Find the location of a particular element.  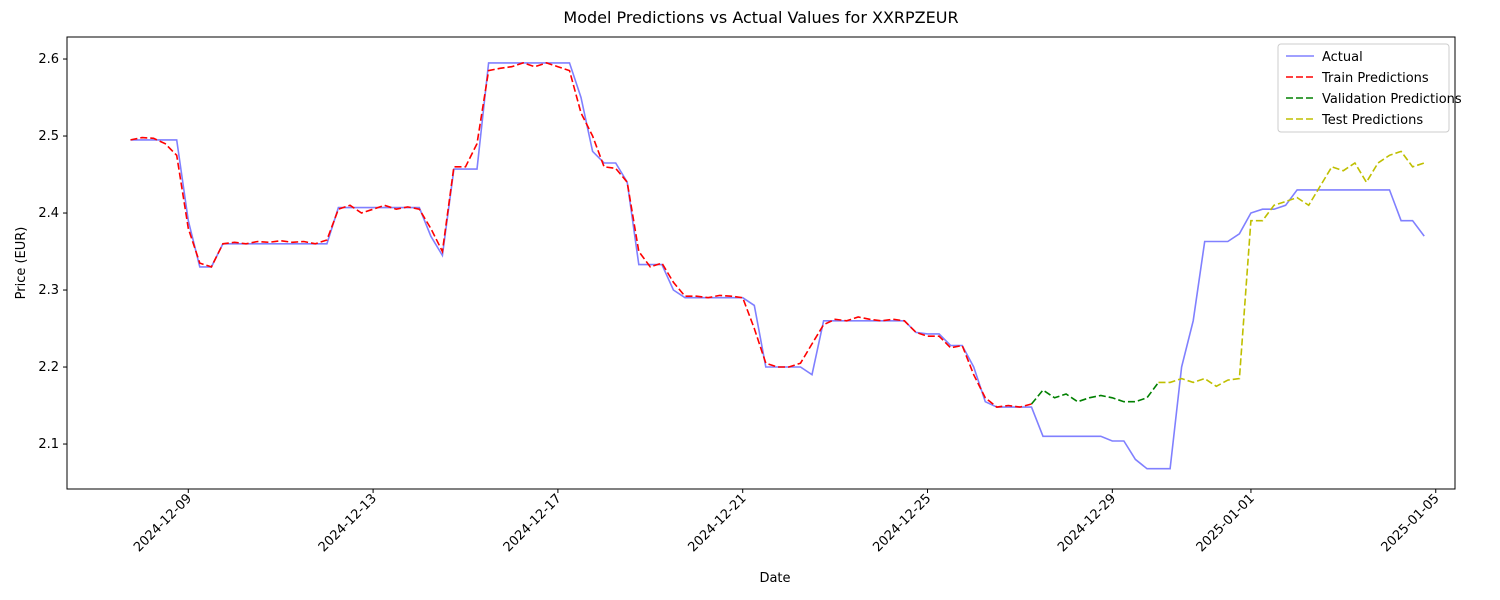

y-axis-label: Price (EUR) is located at coordinates (21, 263).